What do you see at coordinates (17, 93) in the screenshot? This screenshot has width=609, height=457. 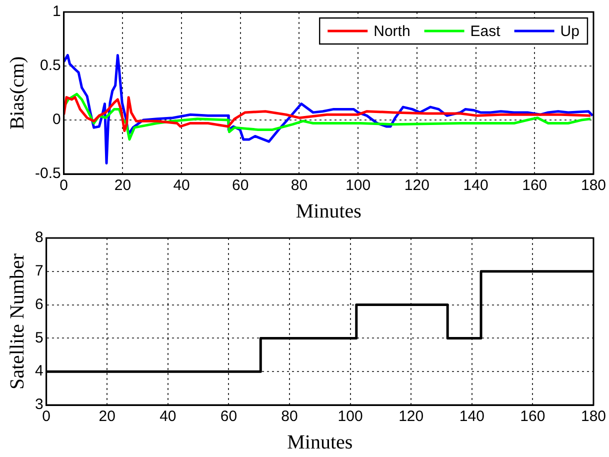 I see `y-axis-title: Bias(cm)` at bounding box center [17, 93].